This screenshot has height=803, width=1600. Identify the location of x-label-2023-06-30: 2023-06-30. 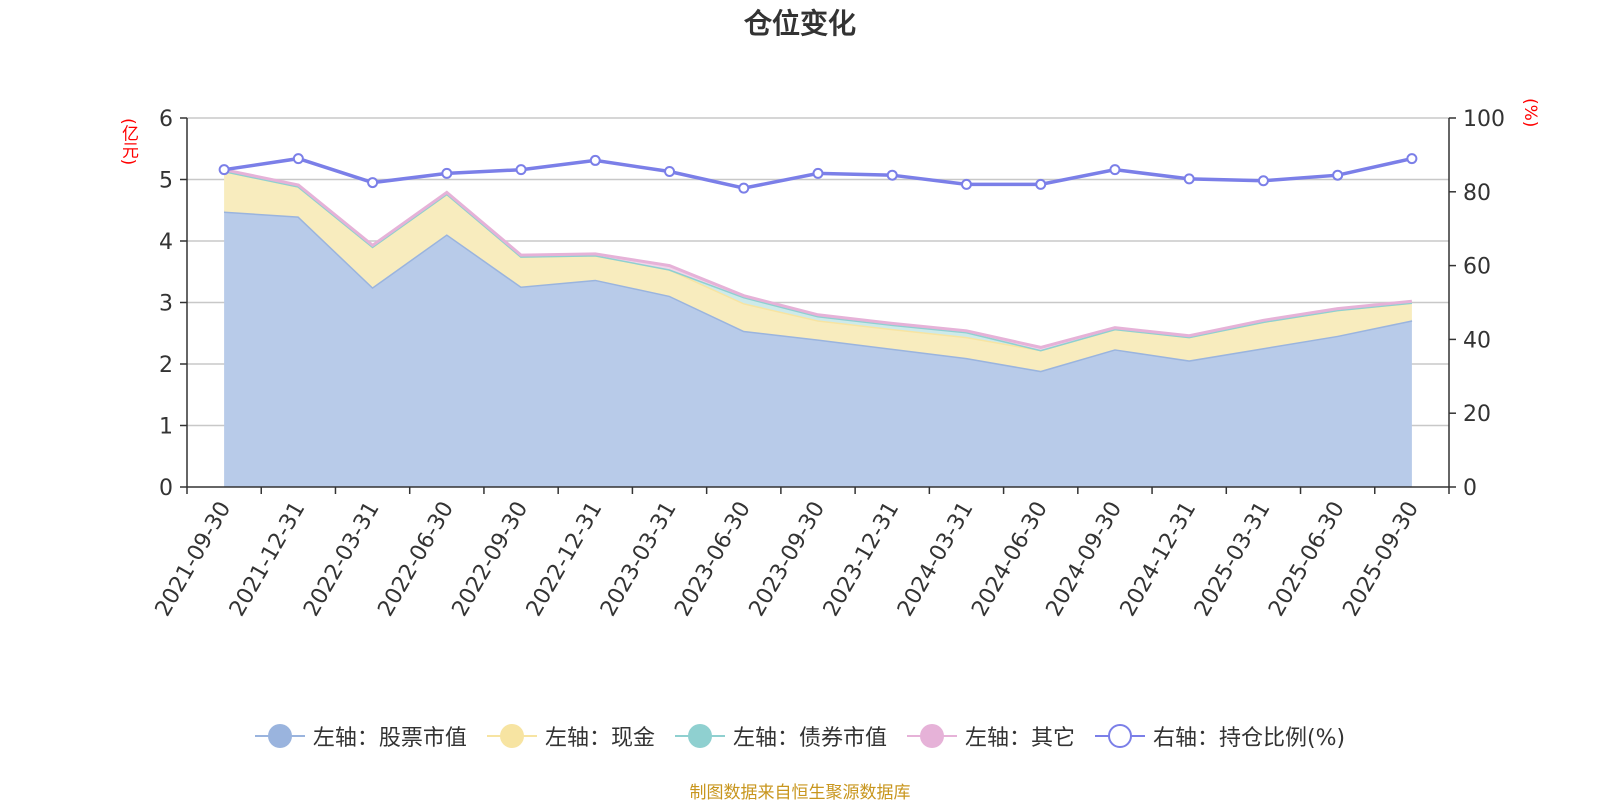
(713, 559).